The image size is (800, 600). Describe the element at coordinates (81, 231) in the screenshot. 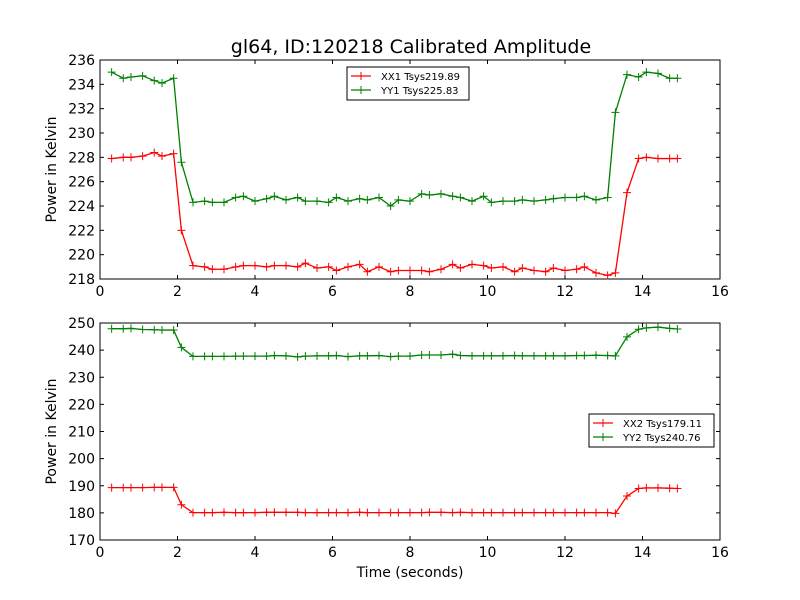

I see `y-tick-label: 222` at that location.